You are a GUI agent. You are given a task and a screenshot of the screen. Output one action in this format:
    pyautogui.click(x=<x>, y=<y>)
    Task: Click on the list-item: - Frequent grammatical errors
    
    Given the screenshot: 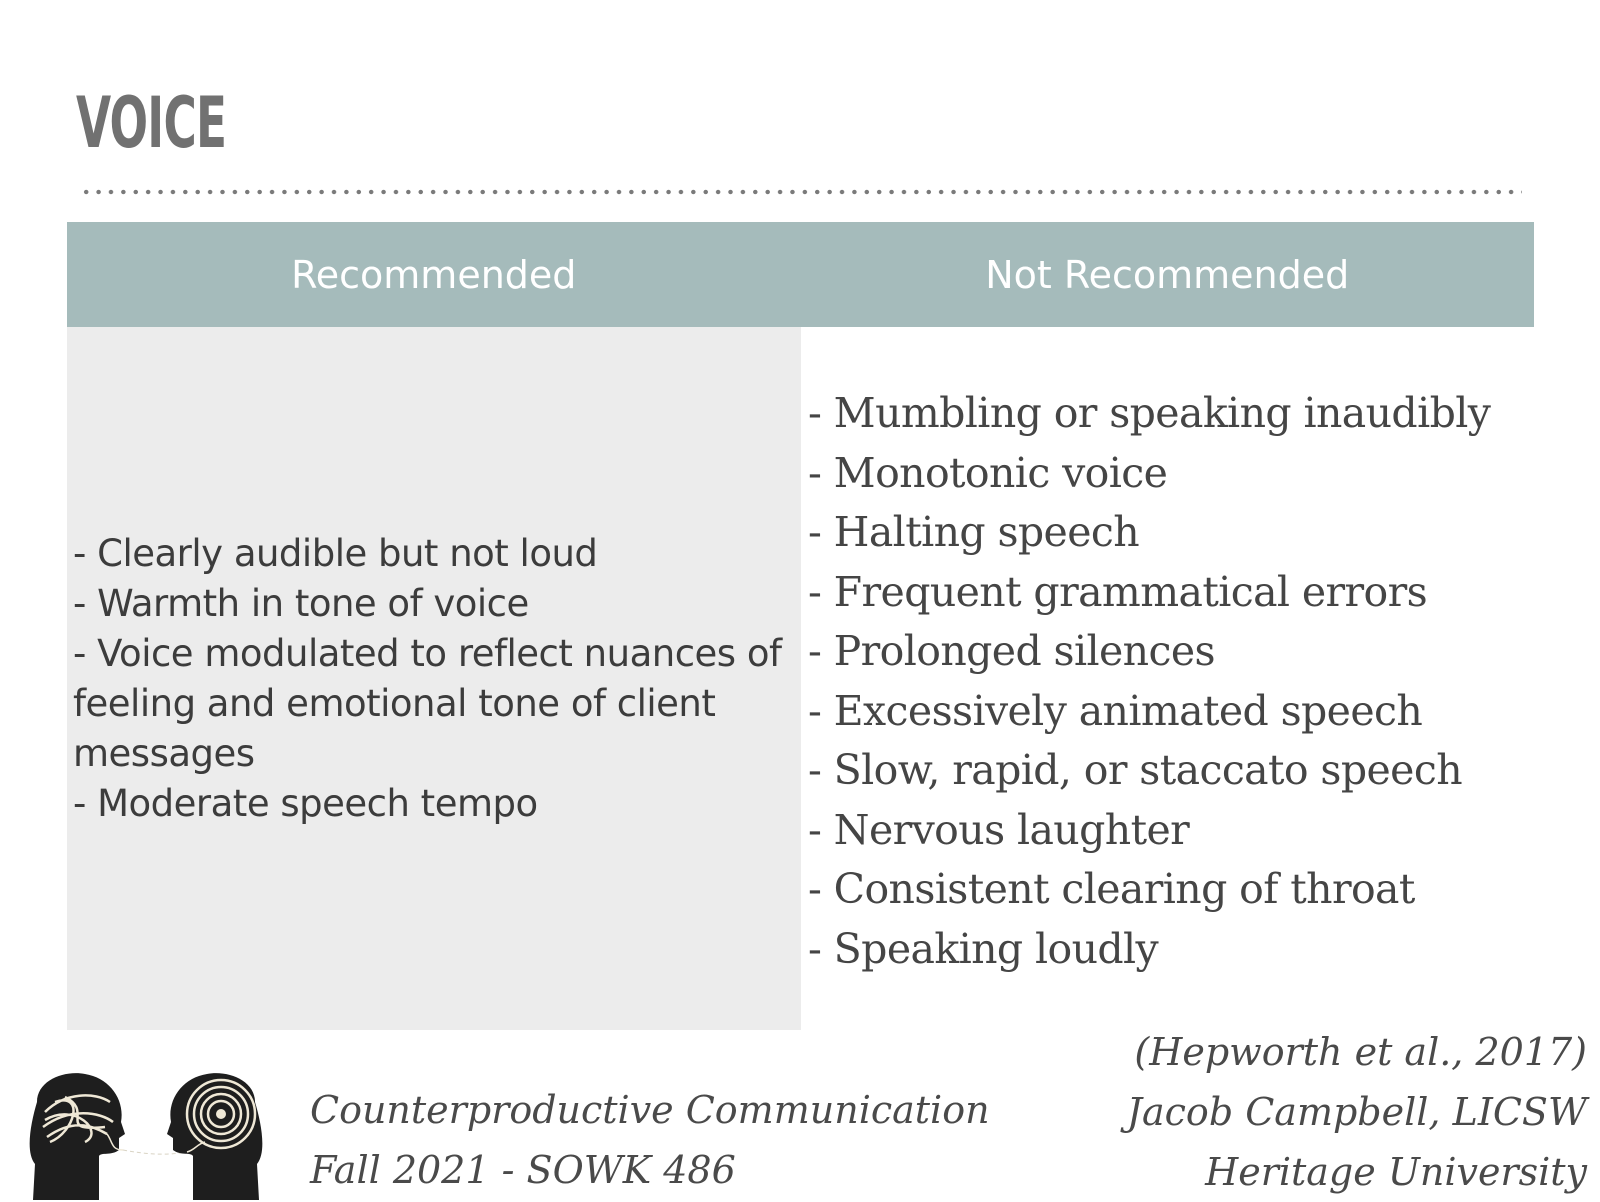 What is the action you would take?
    pyautogui.click(x=1118, y=591)
    